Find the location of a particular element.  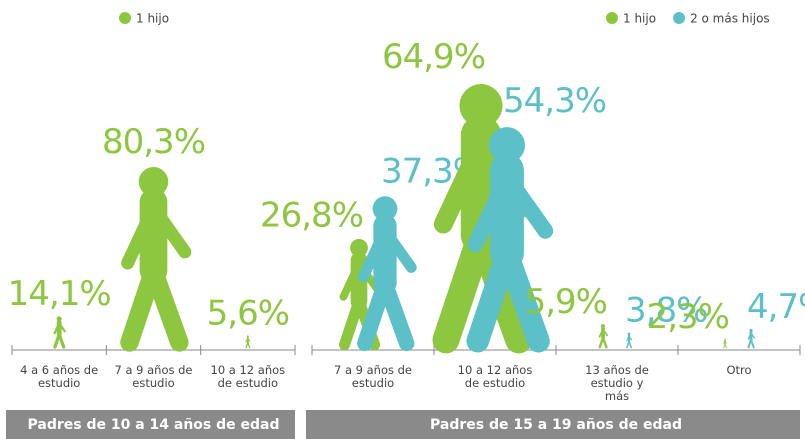

x-tick-label: 13 años de estudio y más is located at coordinates (617, 383).